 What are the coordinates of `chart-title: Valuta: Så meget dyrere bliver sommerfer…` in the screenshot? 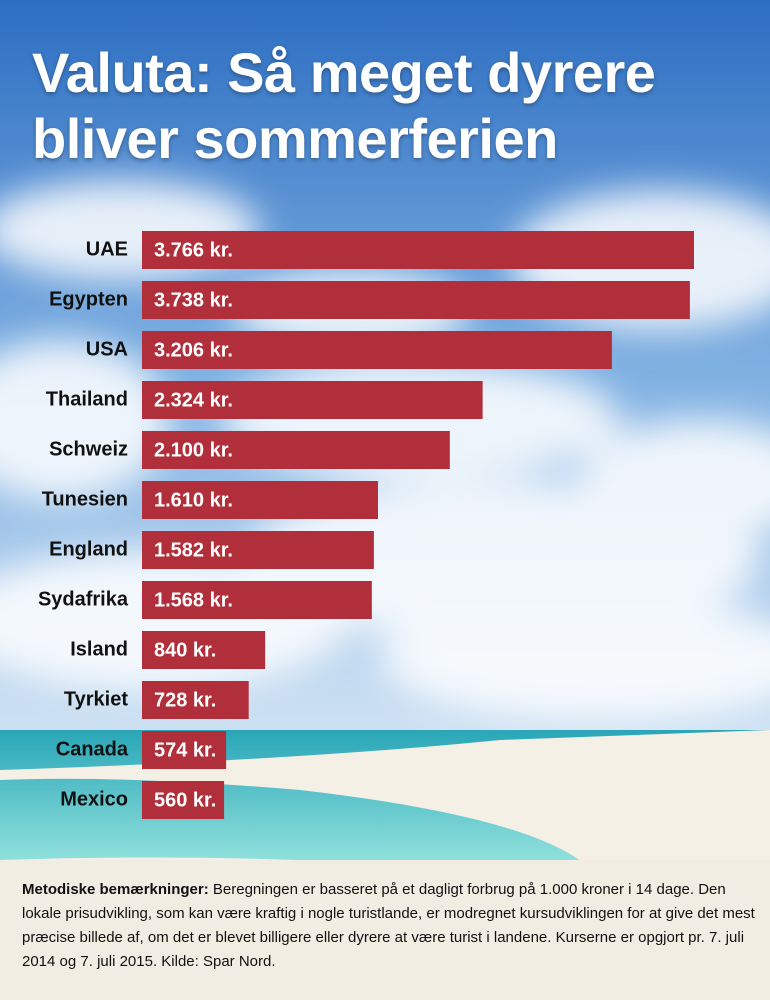 It's located at (344, 105).